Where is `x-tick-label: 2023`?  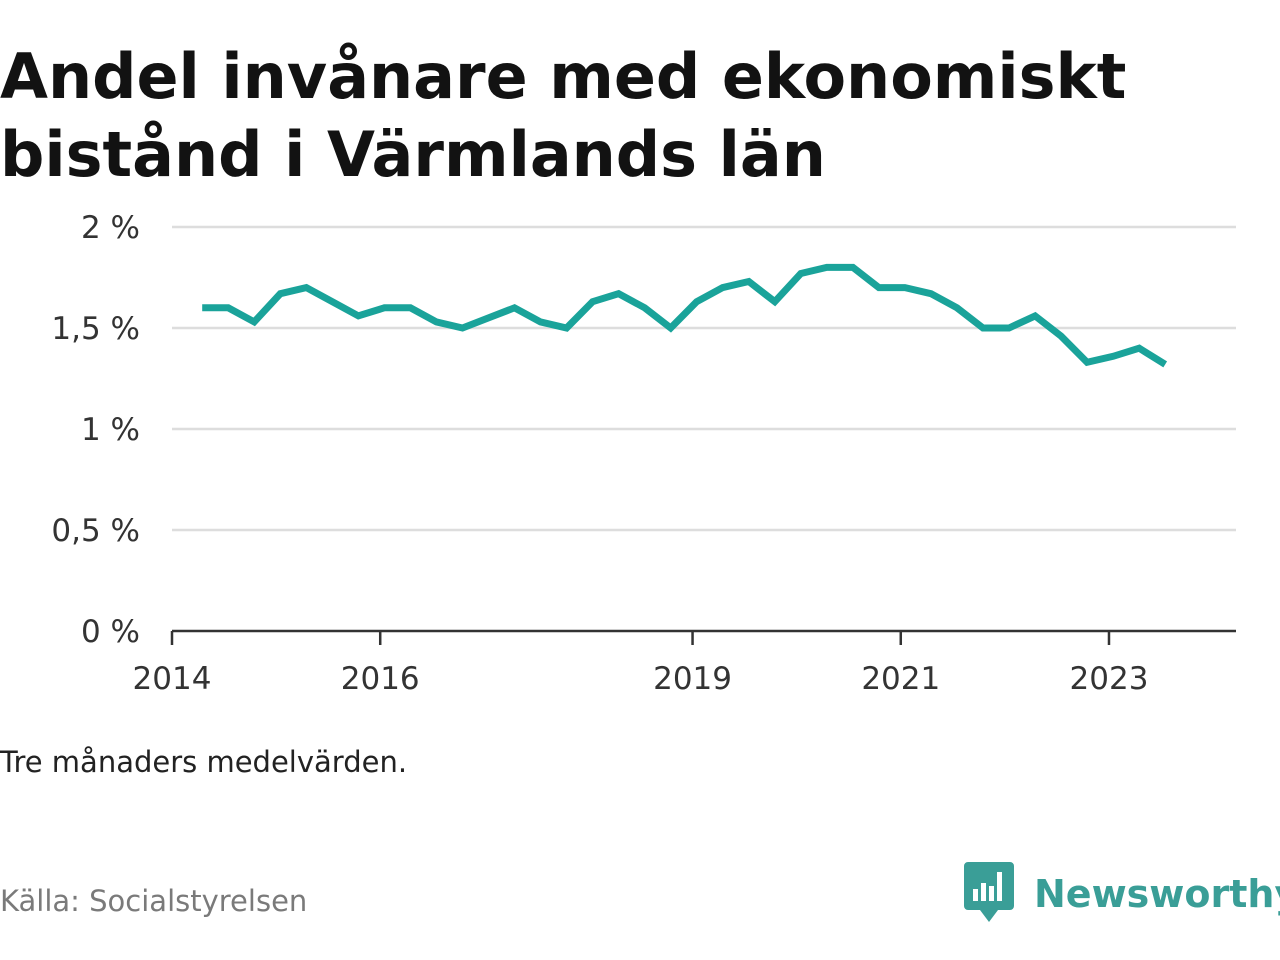
x-tick-label: 2023 is located at coordinates (1109, 679).